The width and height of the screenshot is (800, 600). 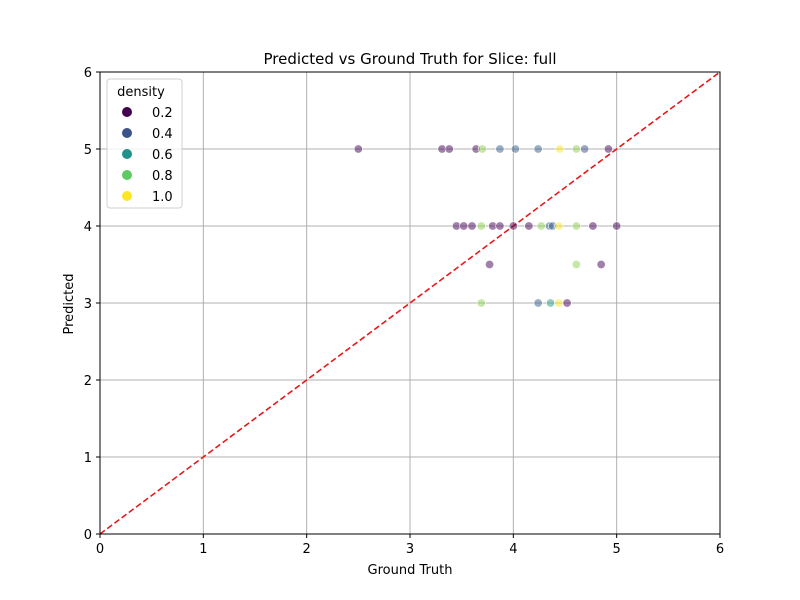 What do you see at coordinates (720, 549) in the screenshot?
I see `x-tick-label: 6` at bounding box center [720, 549].